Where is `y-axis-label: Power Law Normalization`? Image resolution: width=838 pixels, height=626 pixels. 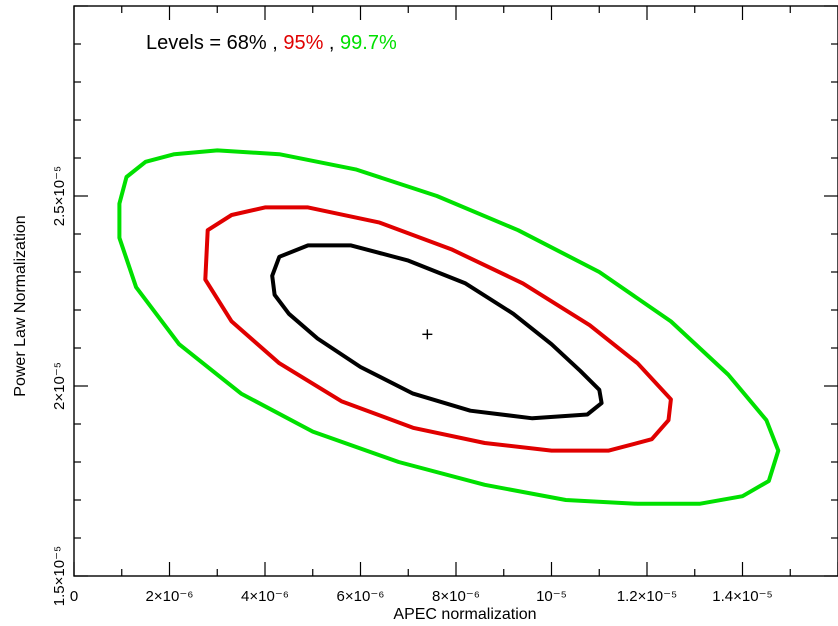 y-axis-label: Power Law Normalization is located at coordinates (20, 305).